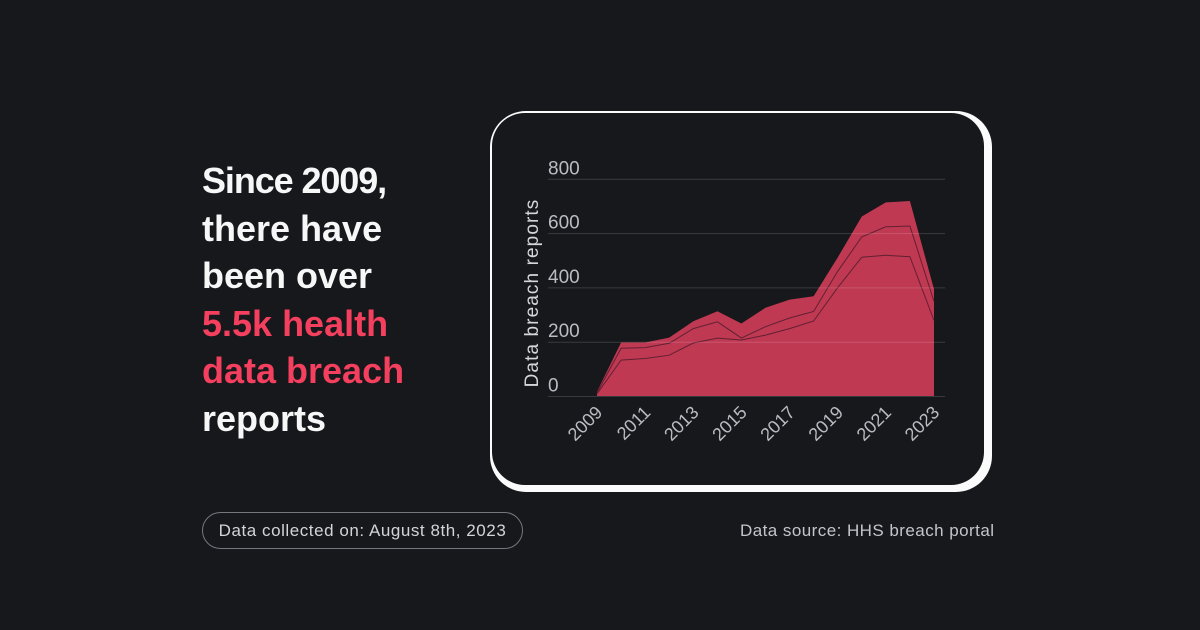 Image resolution: width=1200 pixels, height=630 pixels. Describe the element at coordinates (729, 423) in the screenshot. I see `svg-text: 2015` at that location.